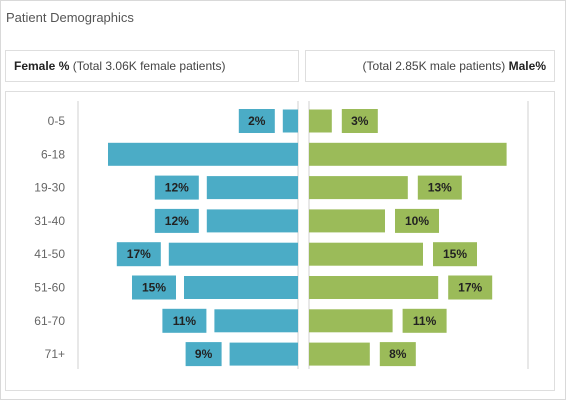 The width and height of the screenshot is (566, 401). I want to click on male-header: (Total 2.85K male patients) Male%, so click(430, 66).